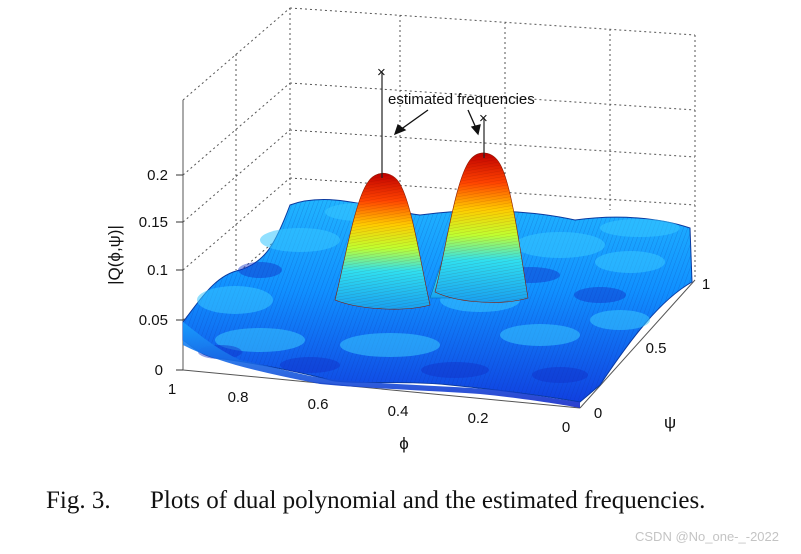  Describe the element at coordinates (114, 255) in the screenshot. I see `z-axis-label: |Q(ϕ,ψ)|` at that location.